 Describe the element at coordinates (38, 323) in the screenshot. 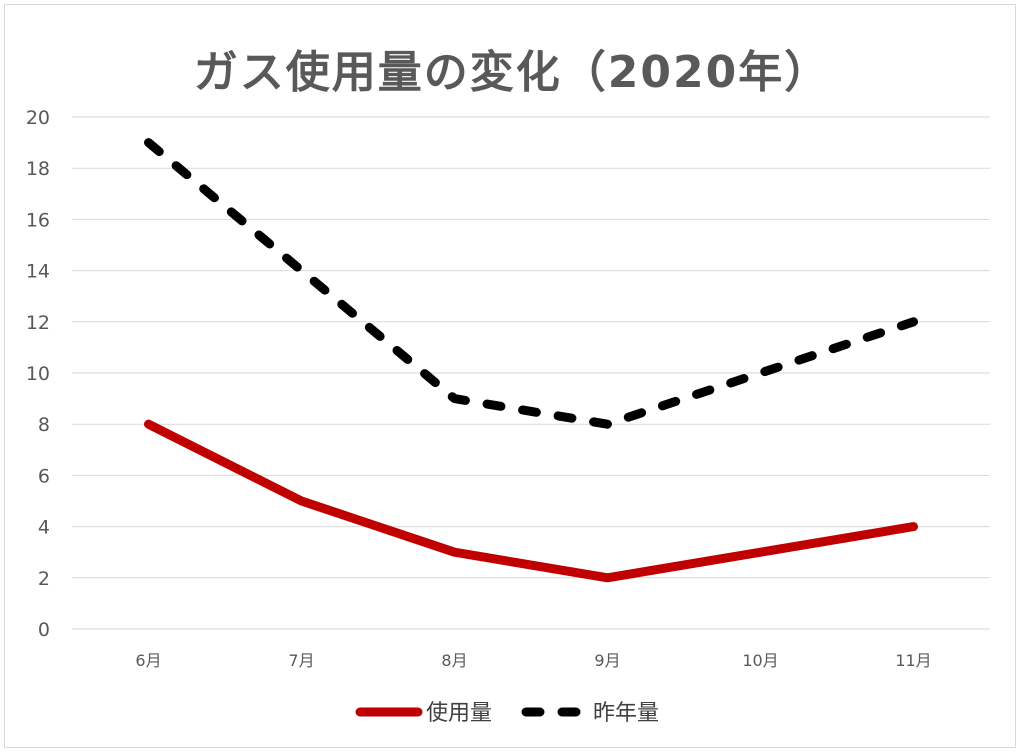

I see `y-tick-label: 12` at that location.